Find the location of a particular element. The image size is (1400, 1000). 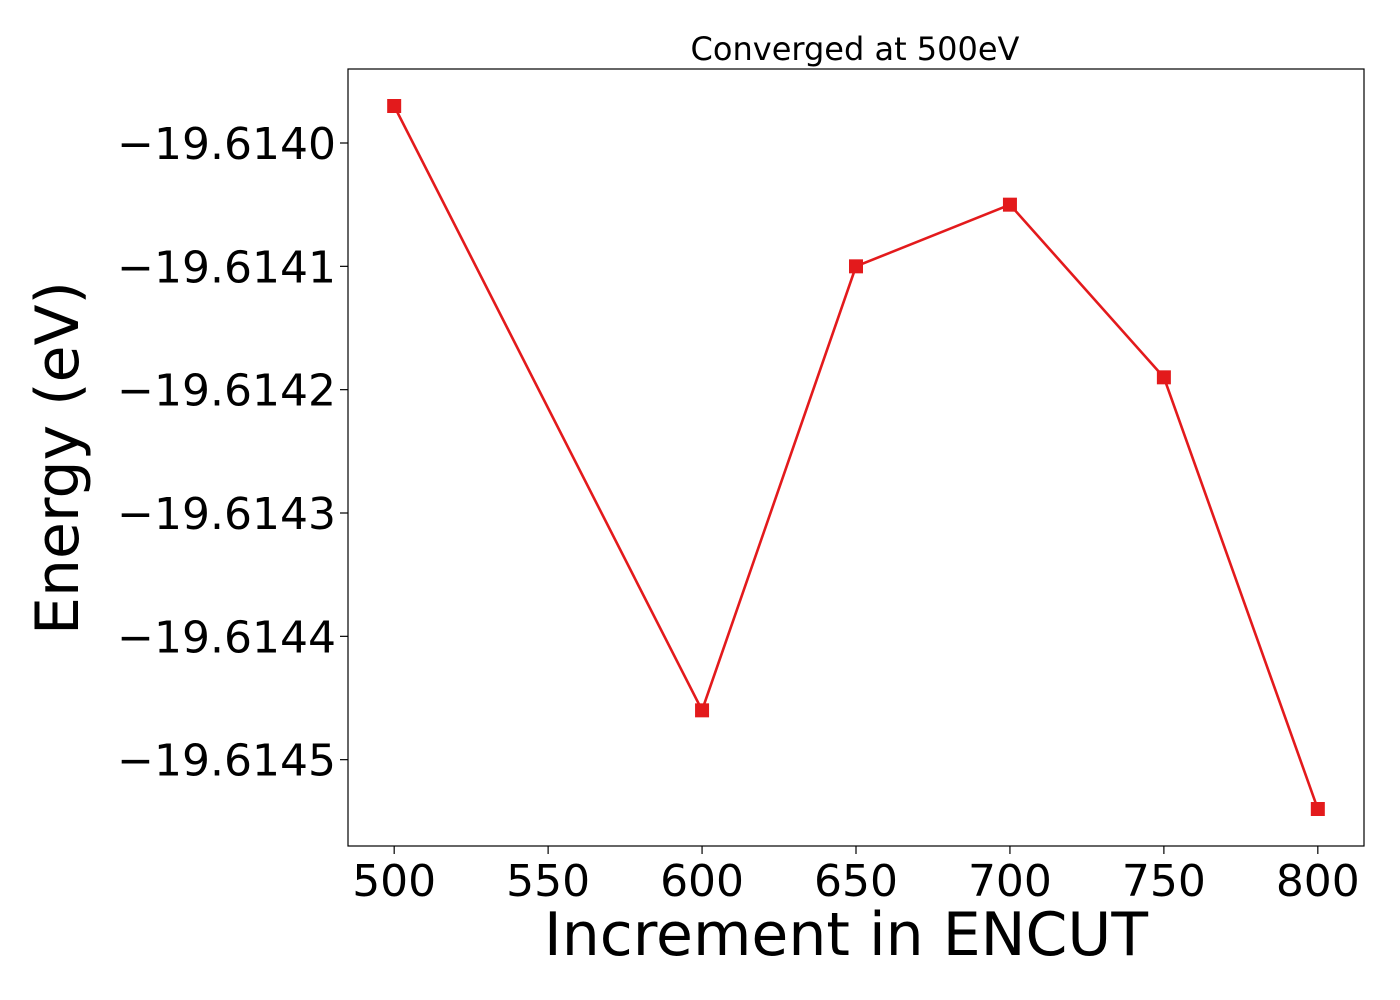

x-axis-title: Increment in ENCUT is located at coordinates (846, 935).